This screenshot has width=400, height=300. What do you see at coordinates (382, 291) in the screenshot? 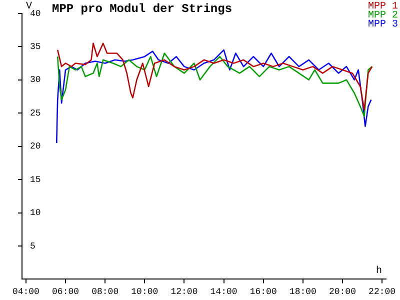
I see `x-tick-label: 22:00` at bounding box center [382, 291].